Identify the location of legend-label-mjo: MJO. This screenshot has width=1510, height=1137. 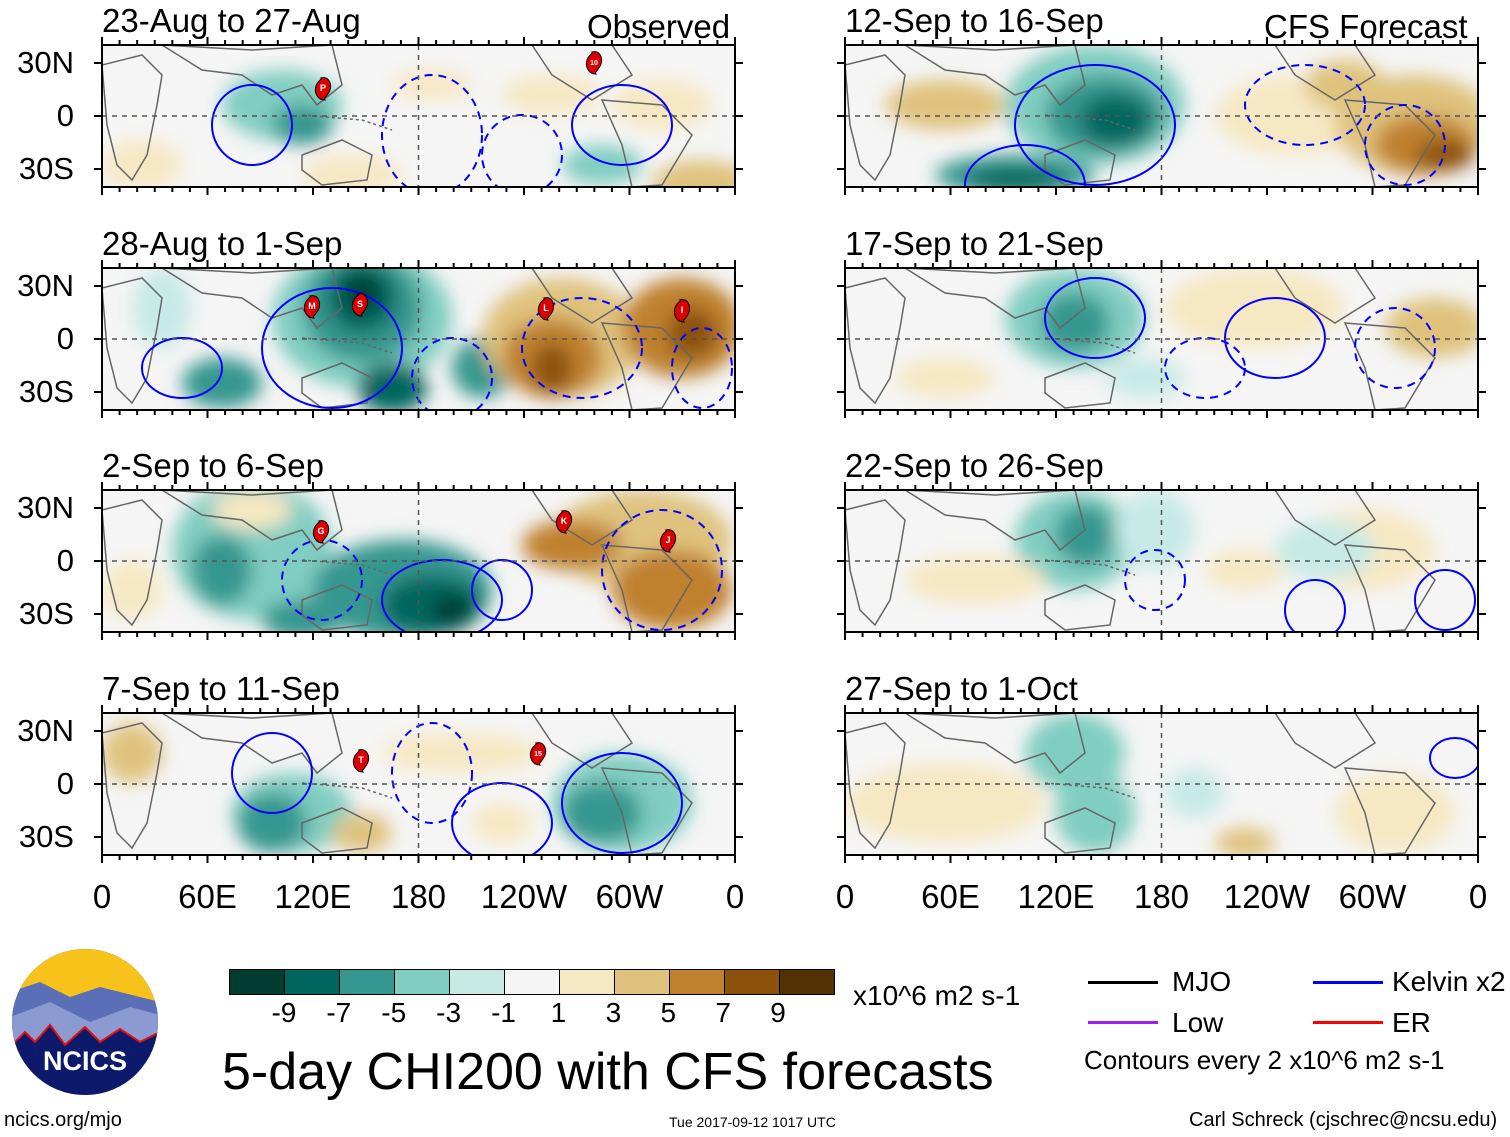
(1202, 981).